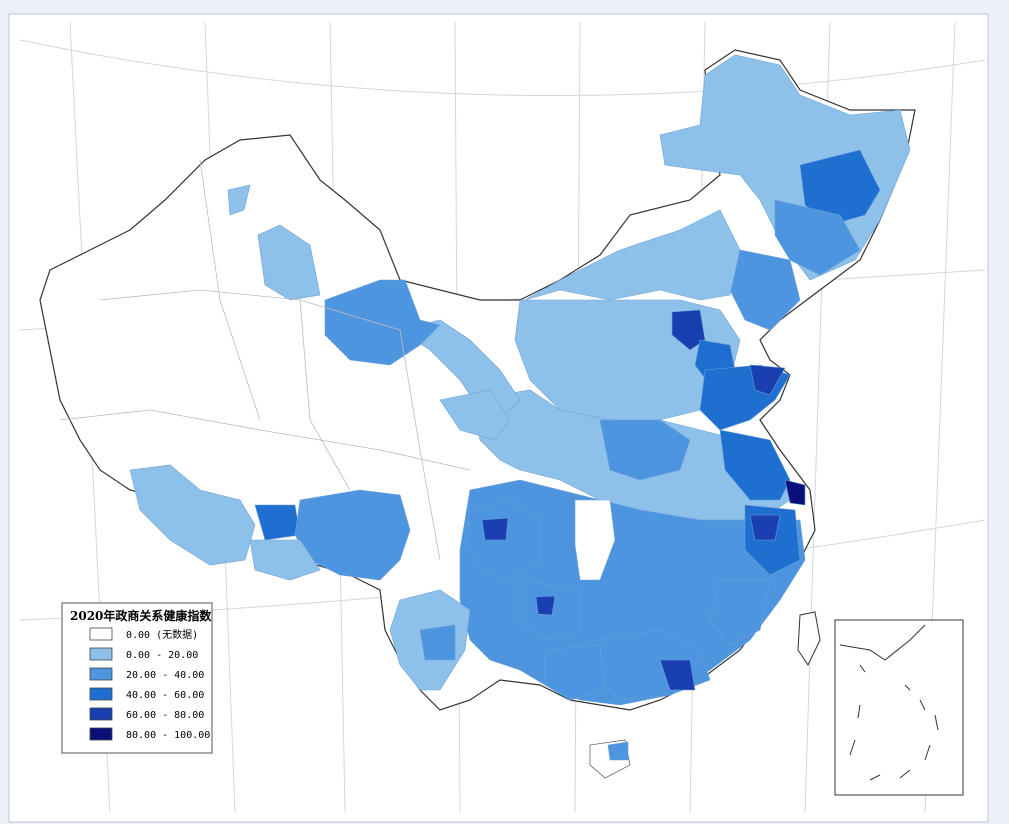 The height and width of the screenshot is (824, 1009). Describe the element at coordinates (688, 330) in the screenshot. I see `region-beijing` at that location.